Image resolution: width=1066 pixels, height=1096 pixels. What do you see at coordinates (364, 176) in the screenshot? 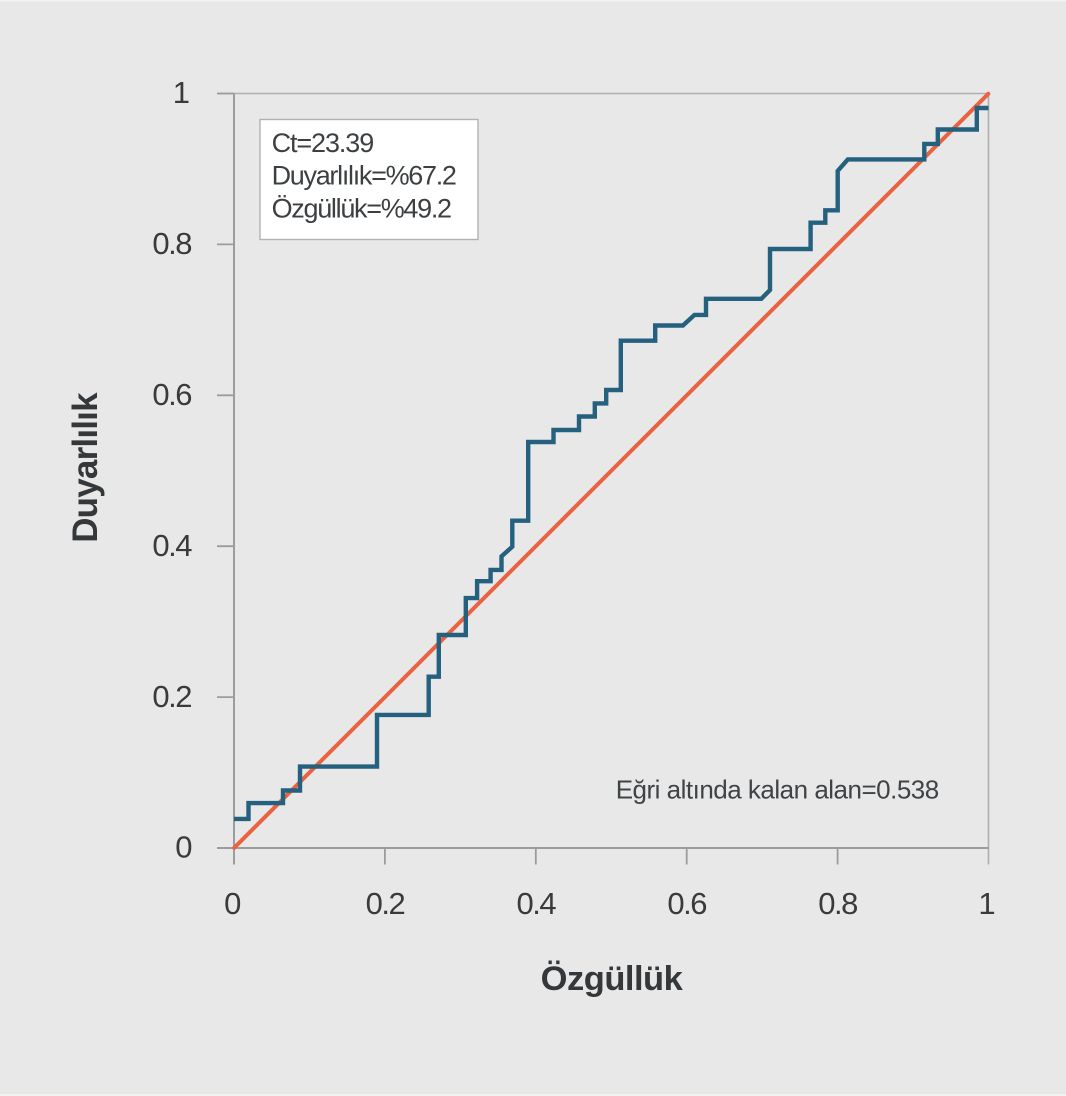
I see `svg-text: Duyarlılık=%67.2` at bounding box center [364, 176].